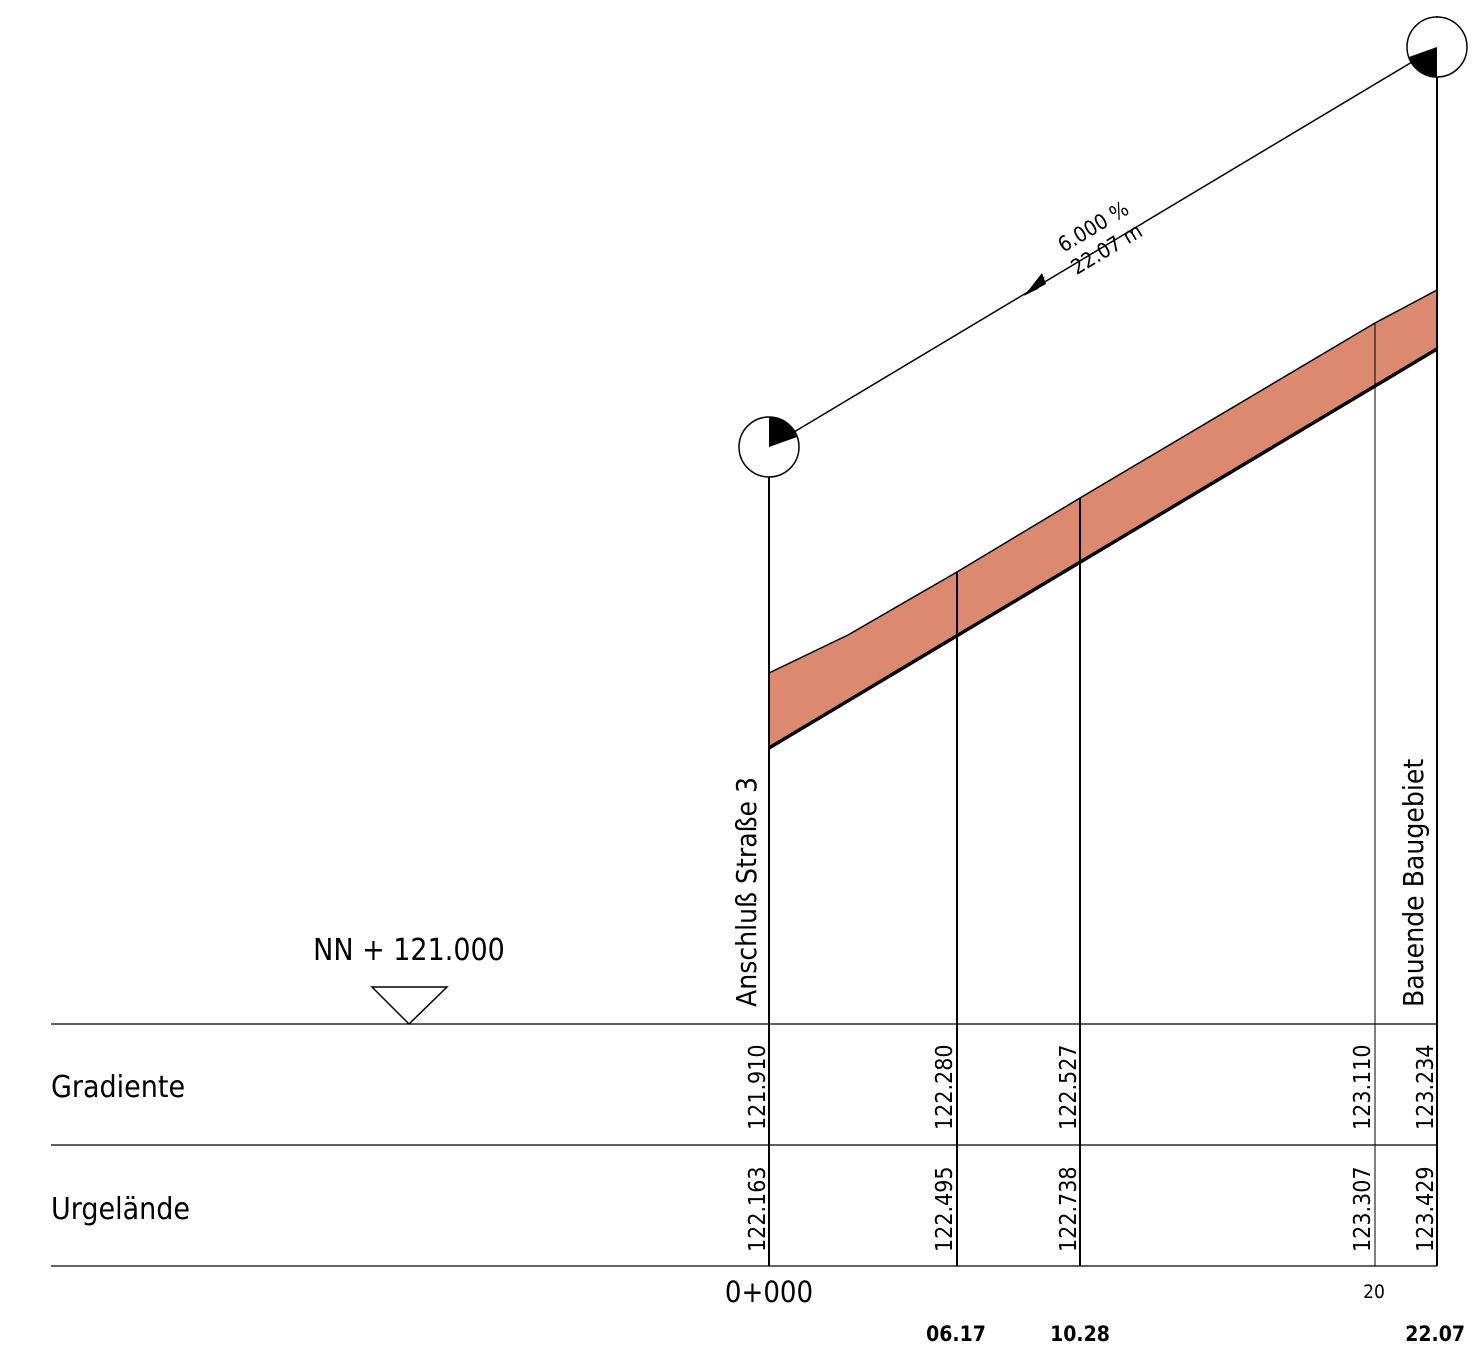 The width and height of the screenshot is (1475, 1353). I want to click on datum-label: NN + 121.000, so click(409, 950).